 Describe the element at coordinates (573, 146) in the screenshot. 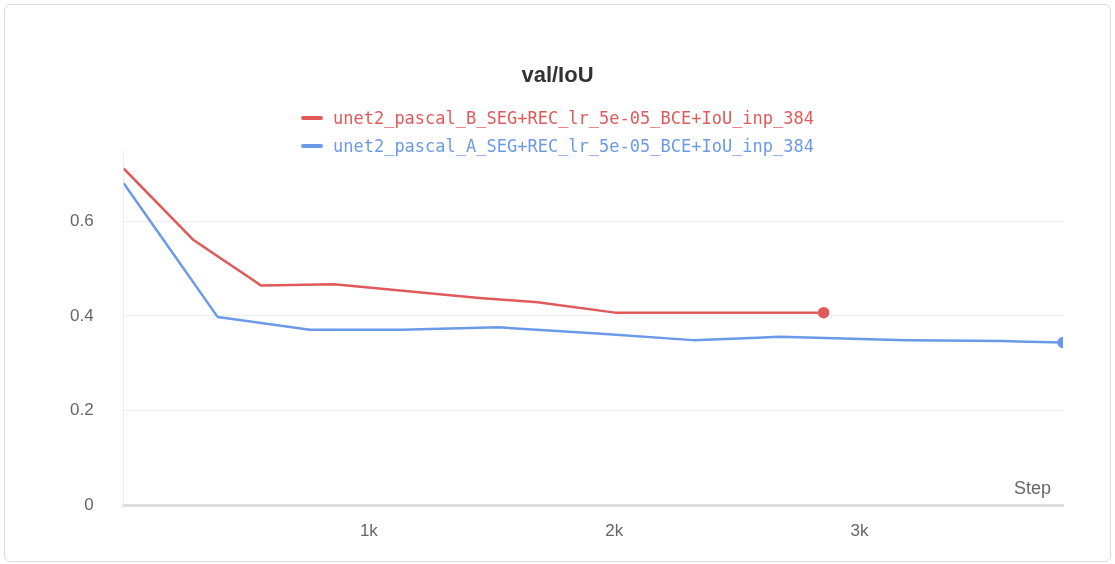

I see `legend-label: unet2_pascal_A_SEG+REC_lr_5e-05_BCE+IoU_inp_384` at that location.